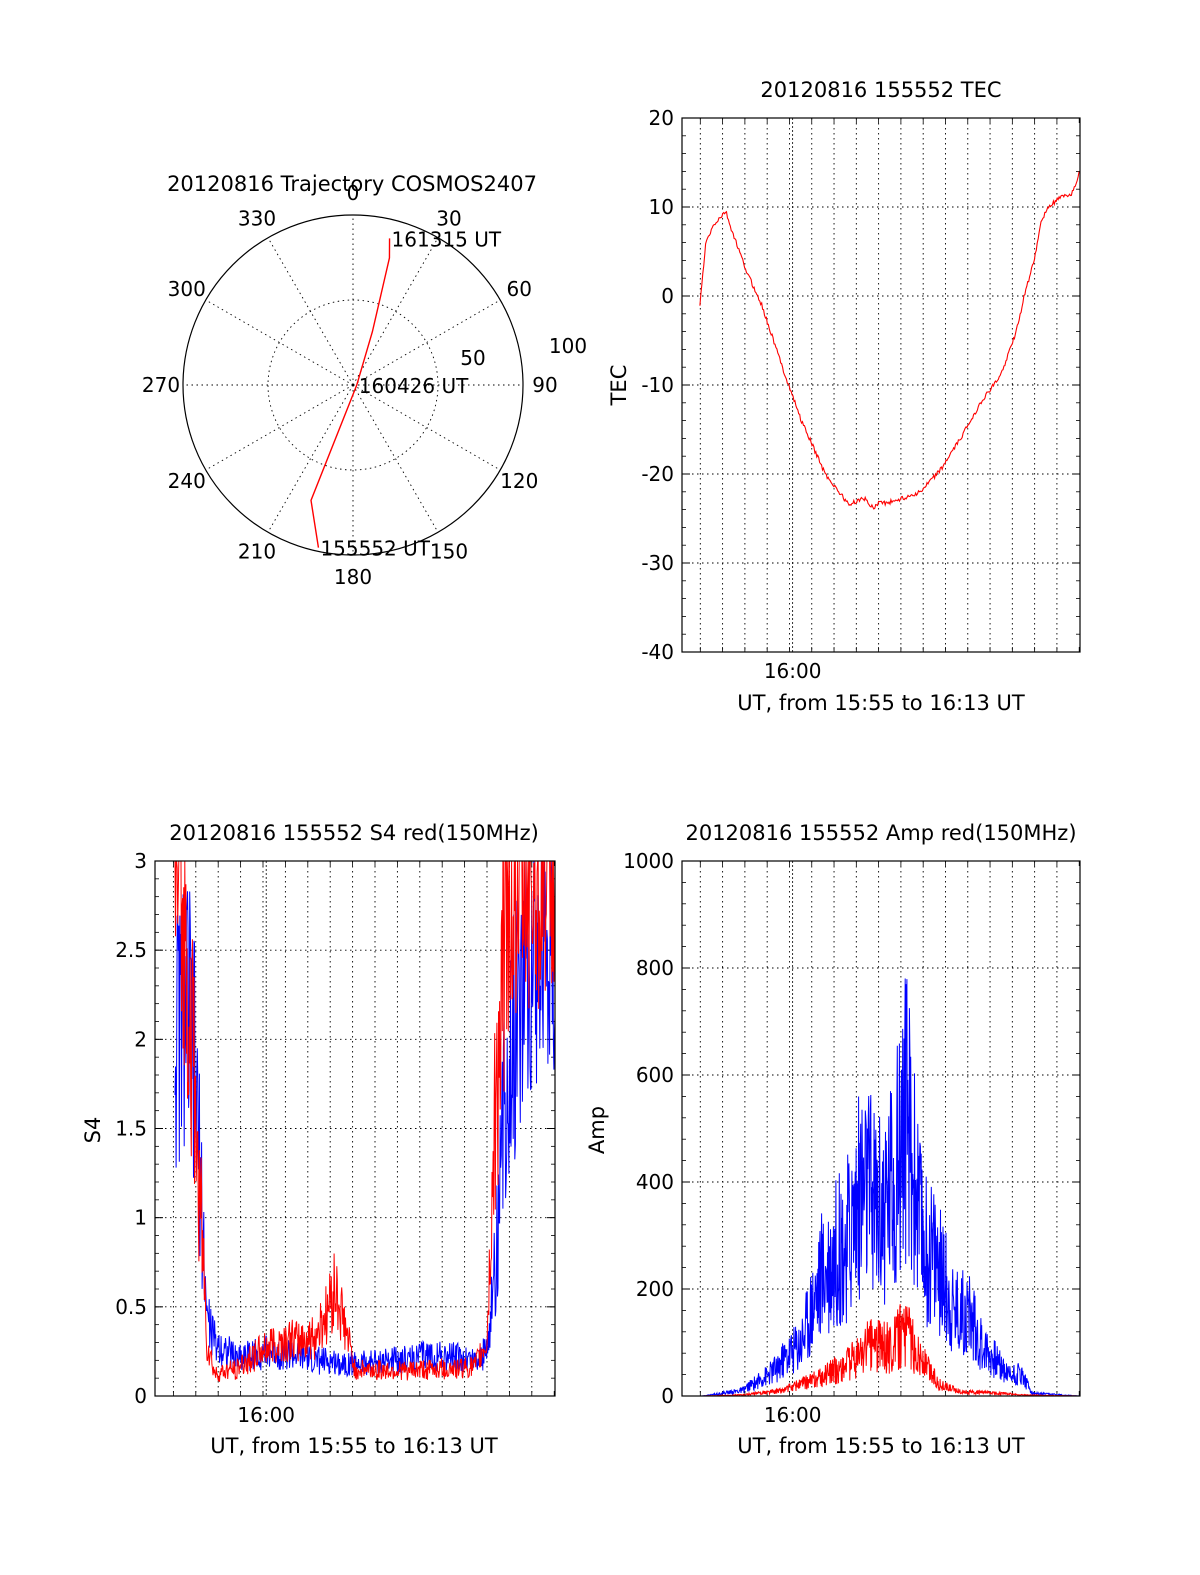 The image size is (1200, 1575). What do you see at coordinates (131, 1129) in the screenshot?
I see `y-tick-label: 1.5` at bounding box center [131, 1129].